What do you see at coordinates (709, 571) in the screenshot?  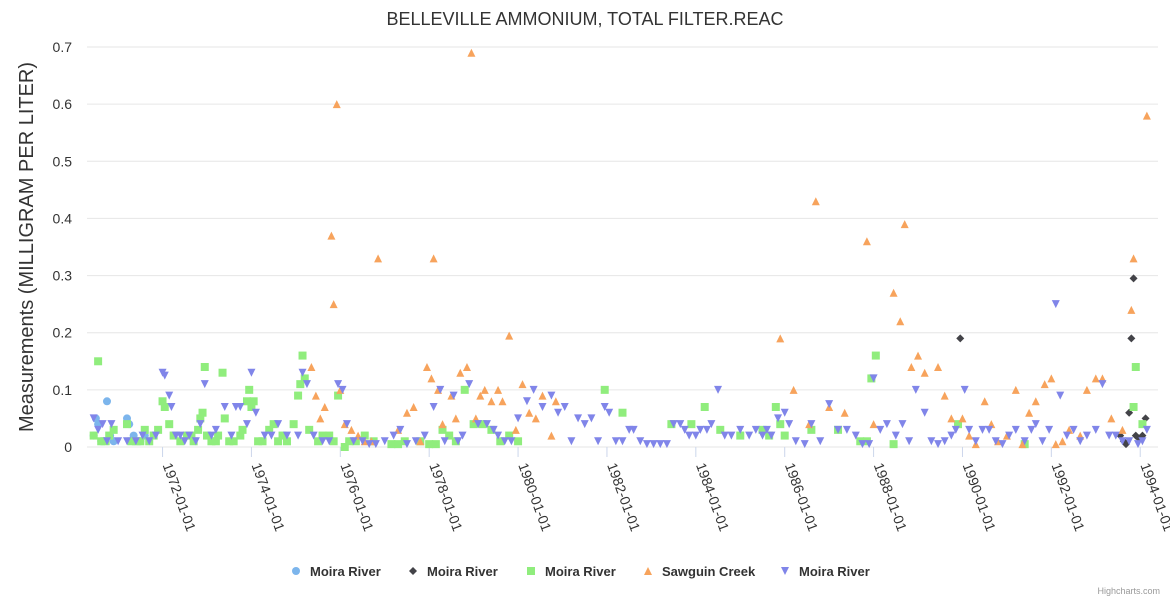 I see `legend-label: Sawguin Creek` at bounding box center [709, 571].